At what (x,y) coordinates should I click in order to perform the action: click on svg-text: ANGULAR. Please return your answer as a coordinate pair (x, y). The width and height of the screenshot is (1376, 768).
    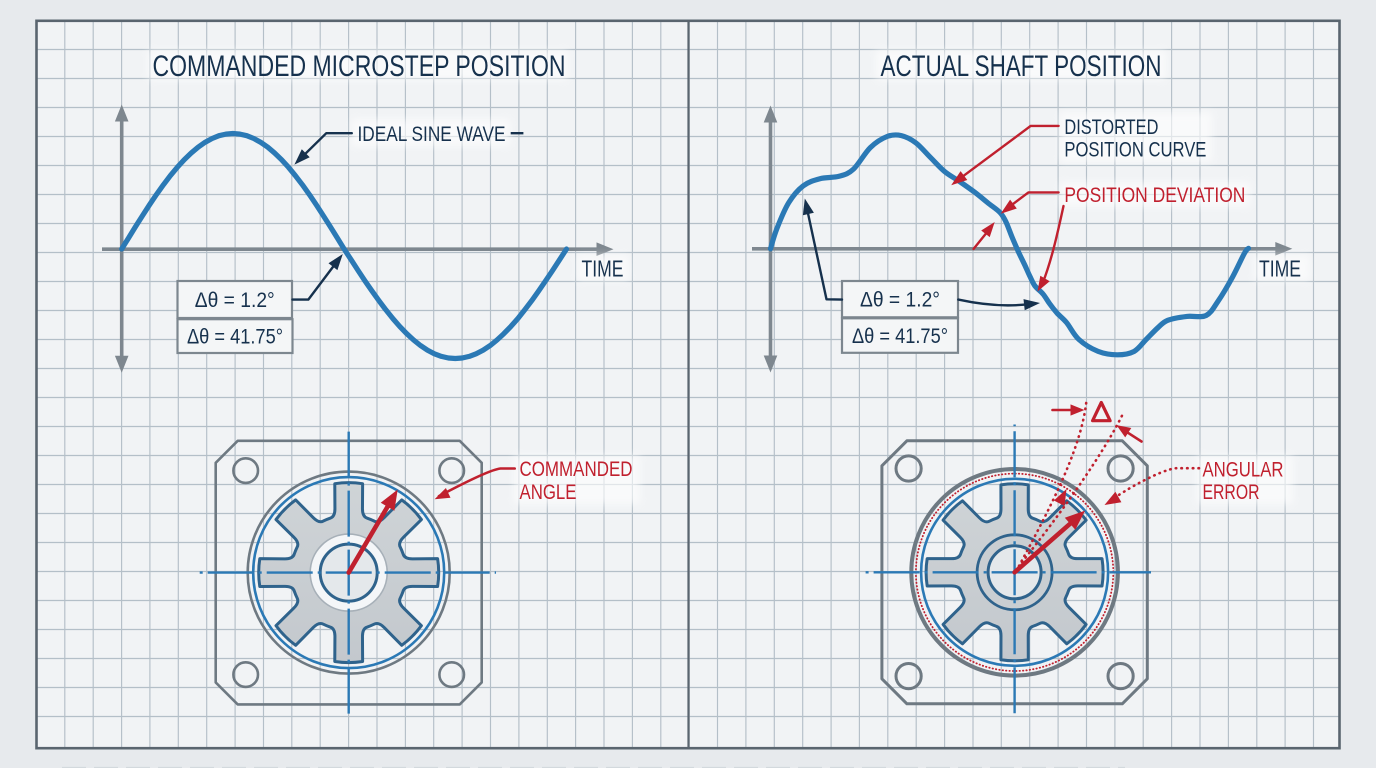
    Looking at the image, I should click on (1243, 469).